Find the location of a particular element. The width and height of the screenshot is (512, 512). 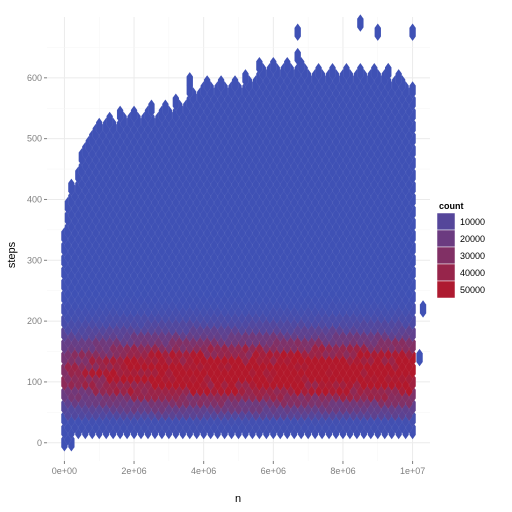

y-tick-label: 200 is located at coordinates (34, 321).